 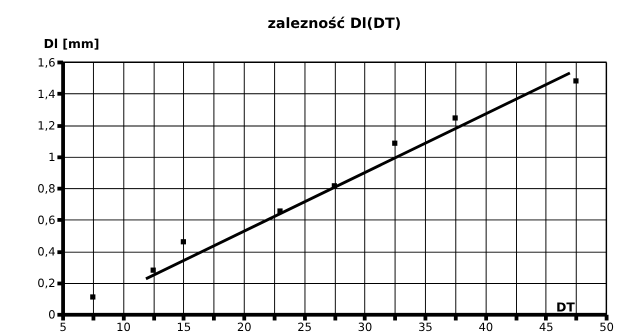 What do you see at coordinates (123, 327) in the screenshot?
I see `x-tick-label: 10` at bounding box center [123, 327].